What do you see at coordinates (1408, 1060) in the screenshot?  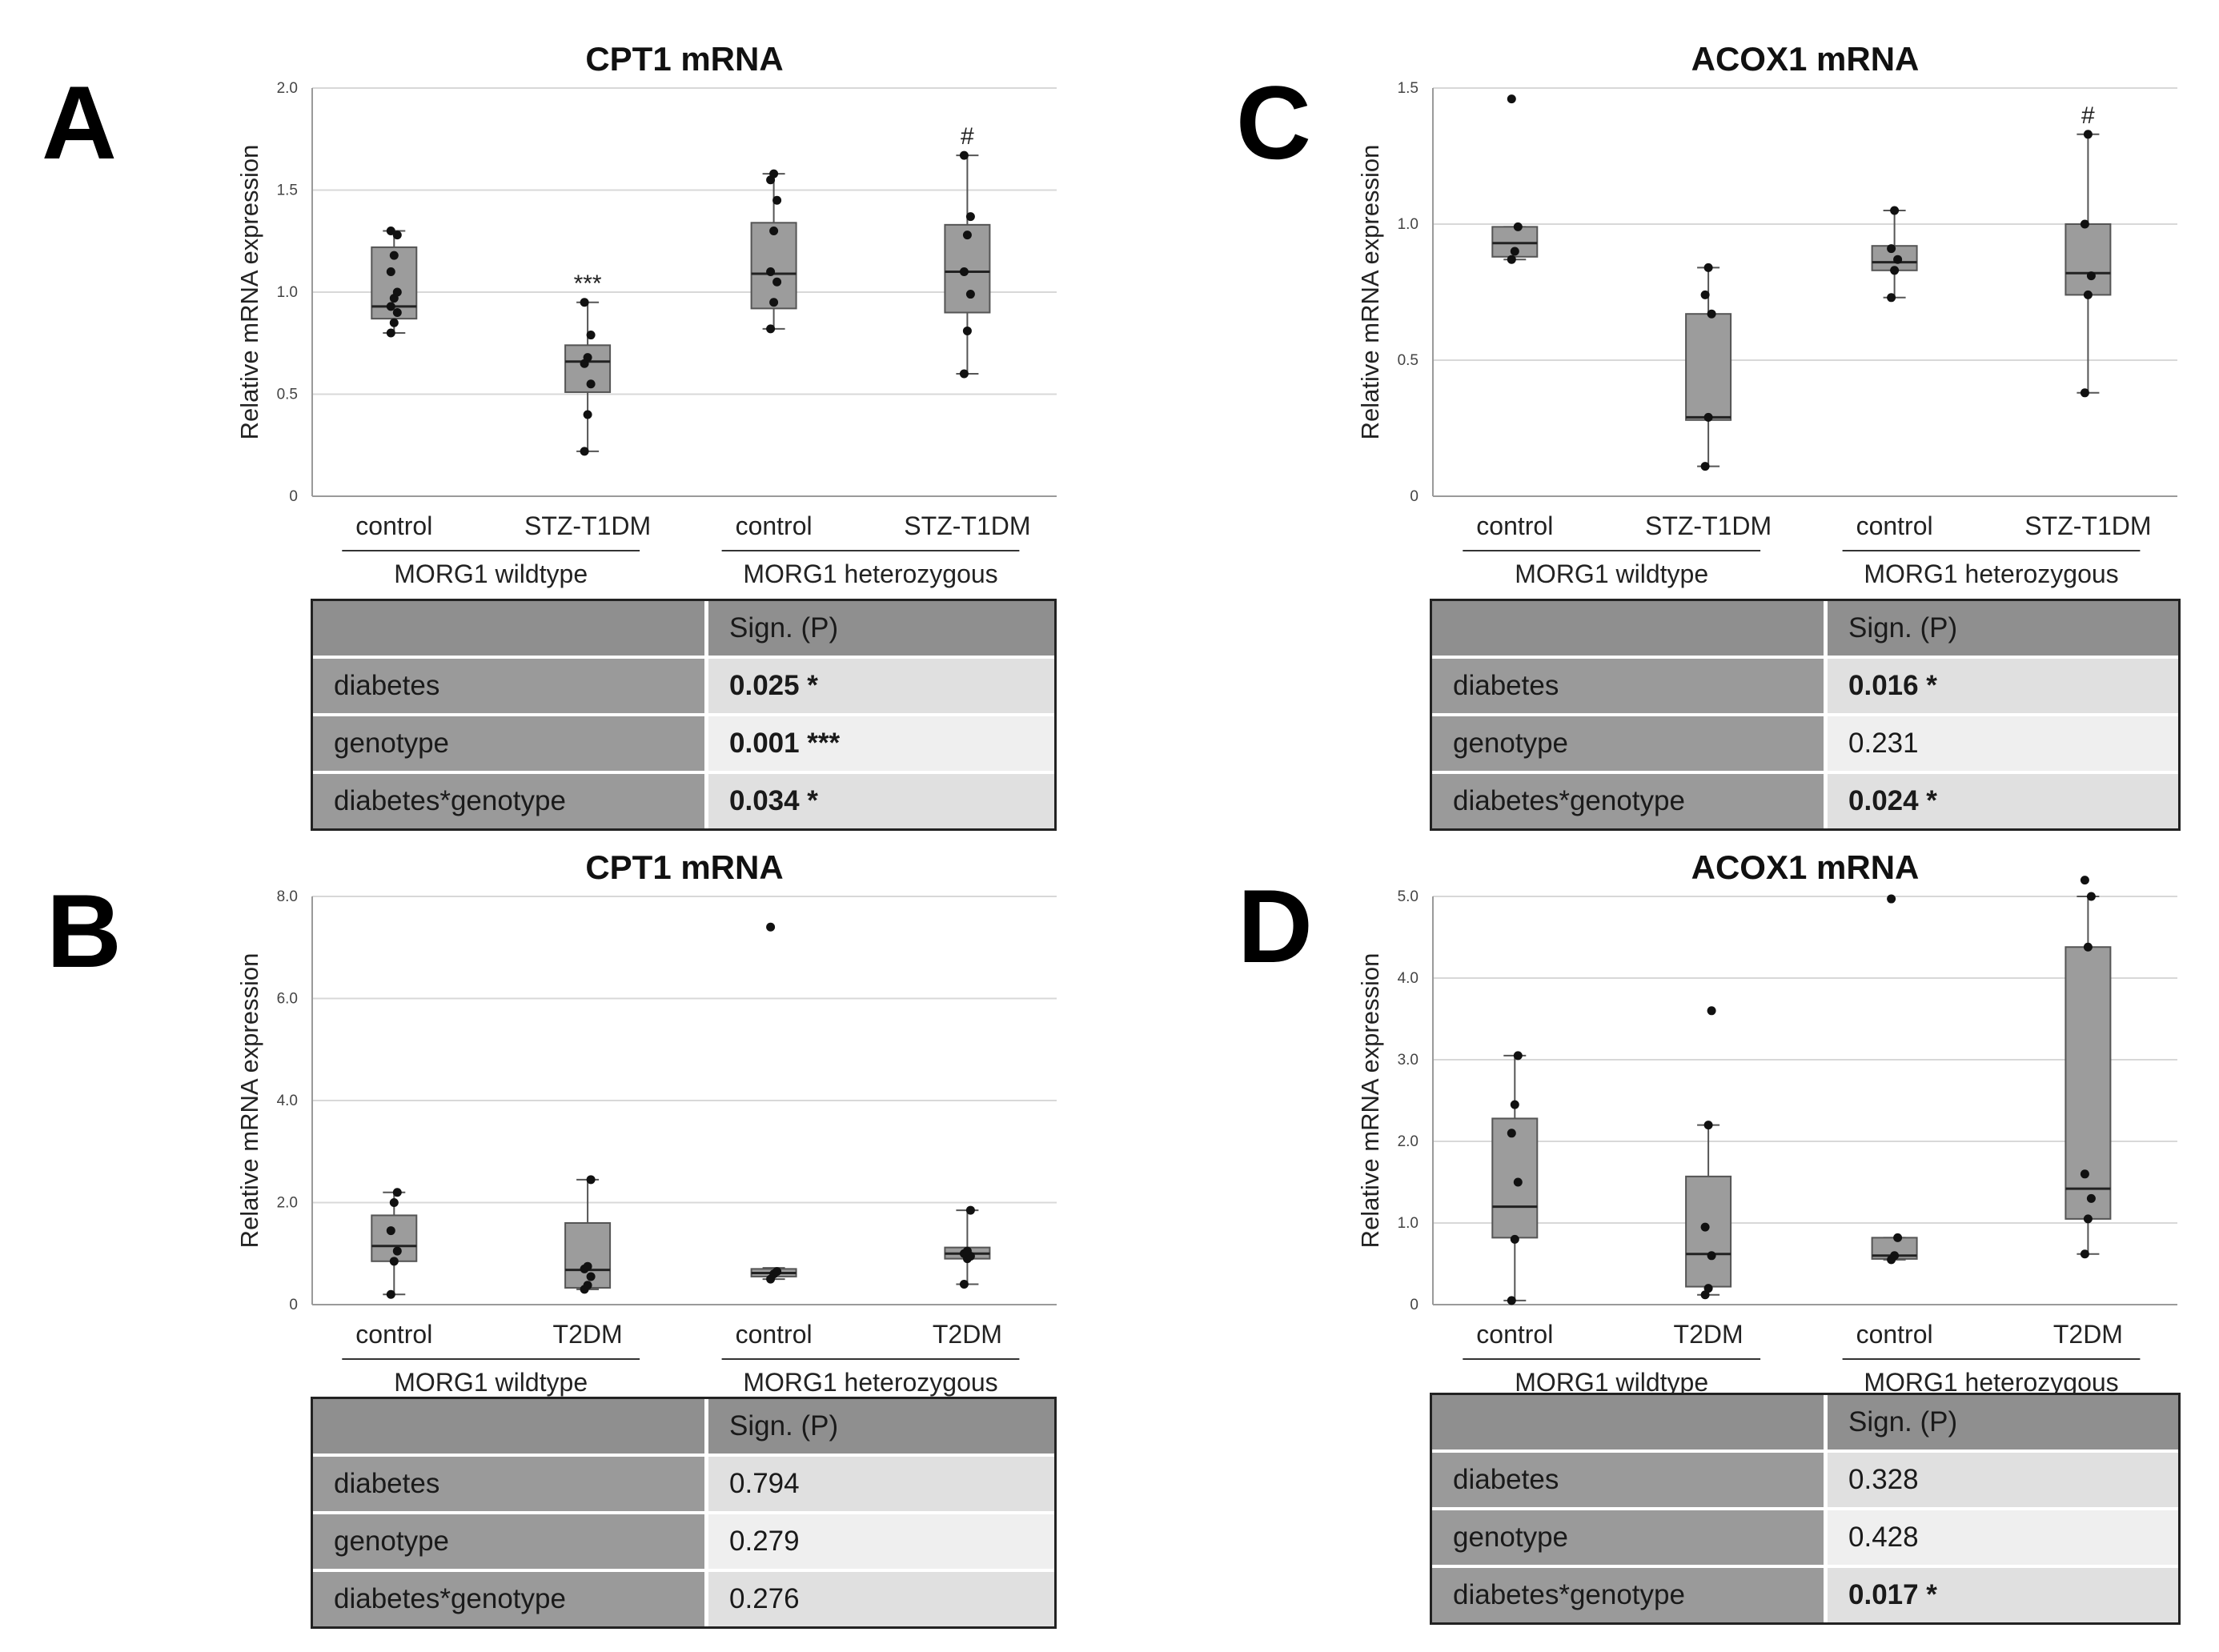 I see `y-tick-label: 3.0` at bounding box center [1408, 1060].